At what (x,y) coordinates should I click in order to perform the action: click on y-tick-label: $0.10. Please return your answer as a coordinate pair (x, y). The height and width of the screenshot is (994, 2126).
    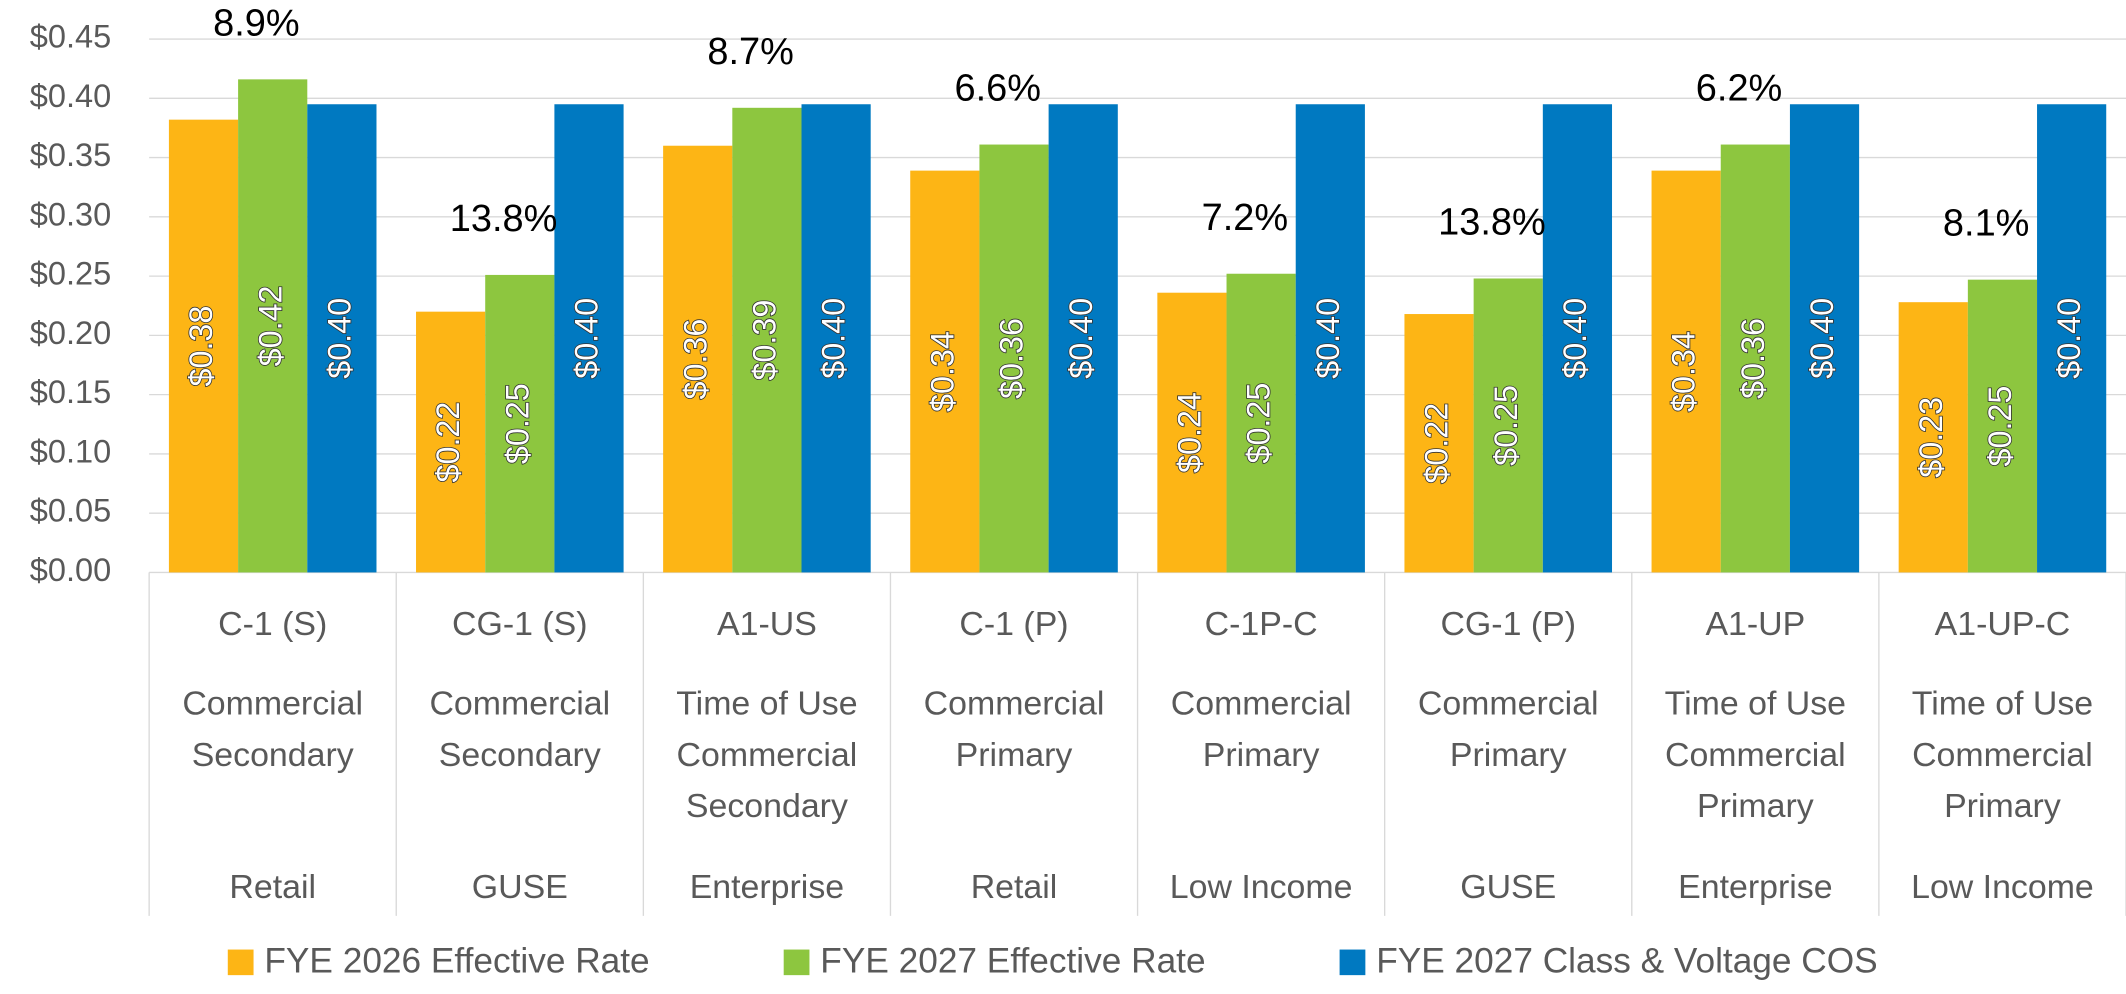
    Looking at the image, I should click on (70, 452).